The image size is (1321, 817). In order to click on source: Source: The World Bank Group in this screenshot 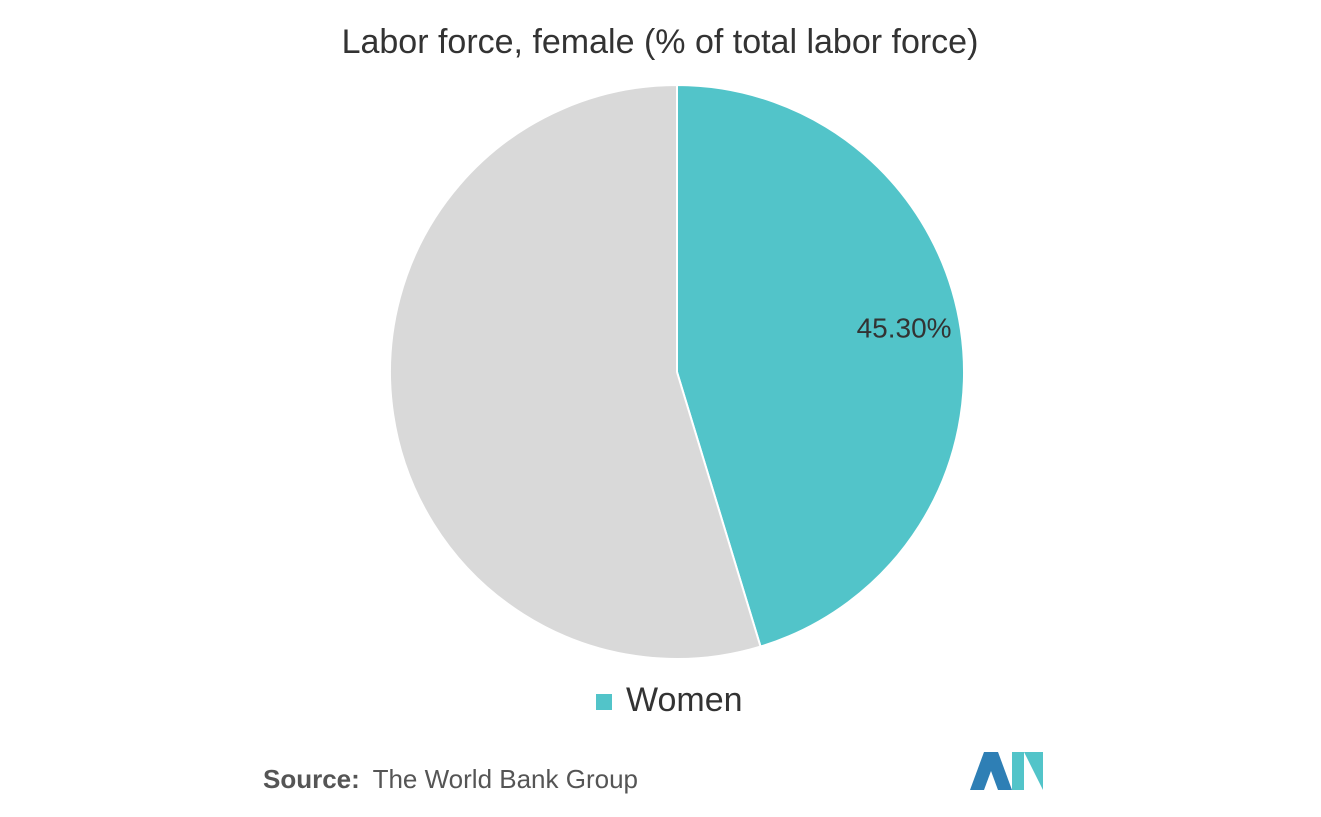, I will do `click(450, 779)`.